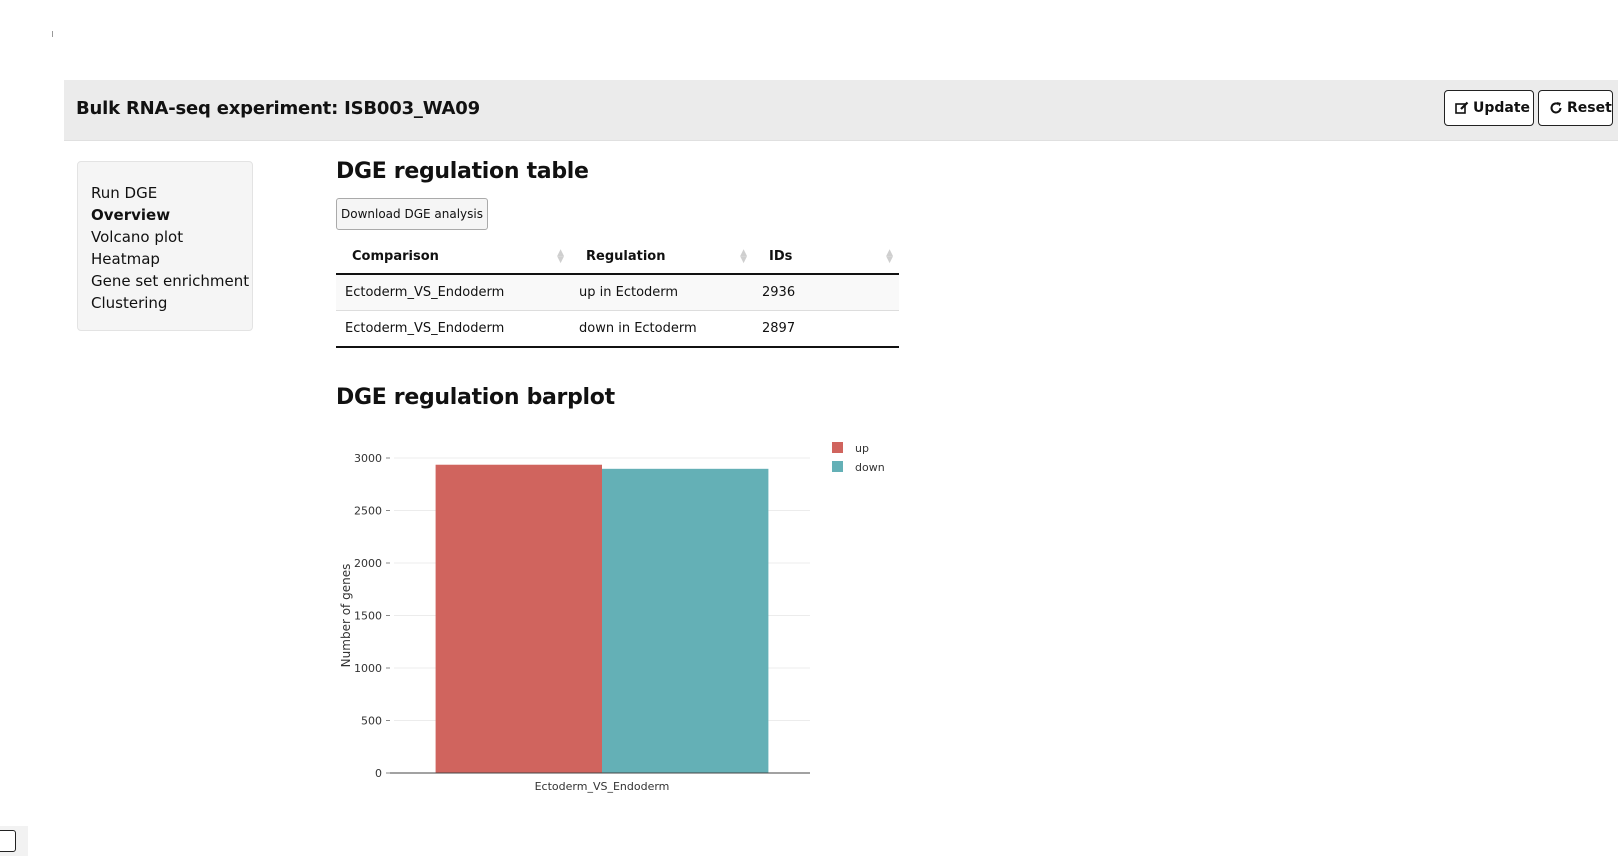 The width and height of the screenshot is (1618, 856). Describe the element at coordinates (826, 257) in the screenshot. I see `column-header-ids: IDs ▲ ▼` at that location.